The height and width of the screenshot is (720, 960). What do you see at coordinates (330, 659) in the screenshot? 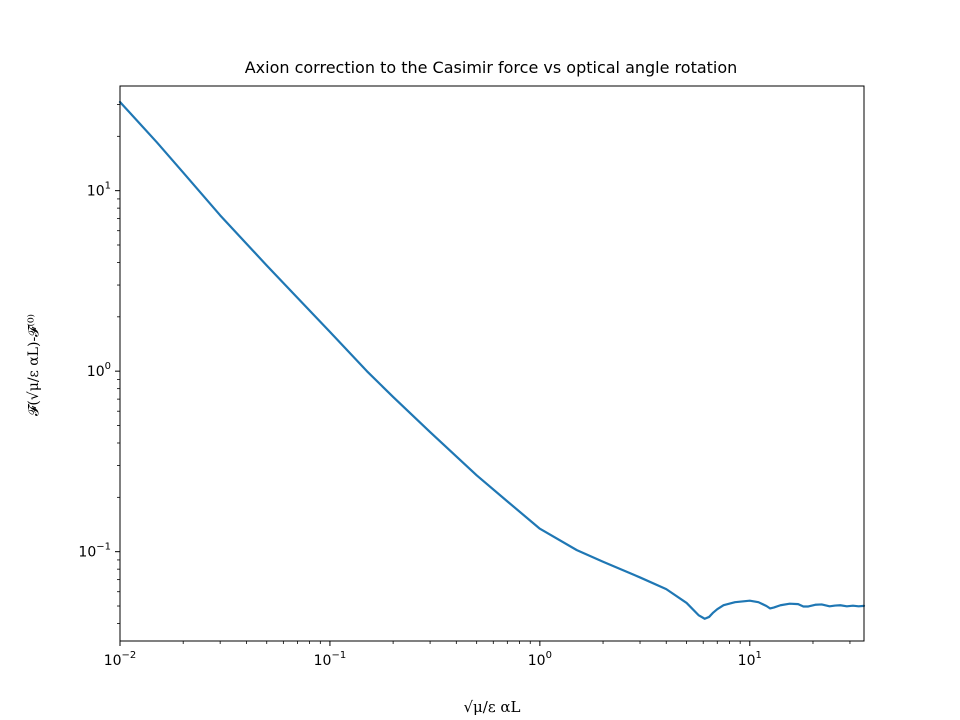
I see `x-tick-label-1: 10⁻¹` at bounding box center [330, 659].